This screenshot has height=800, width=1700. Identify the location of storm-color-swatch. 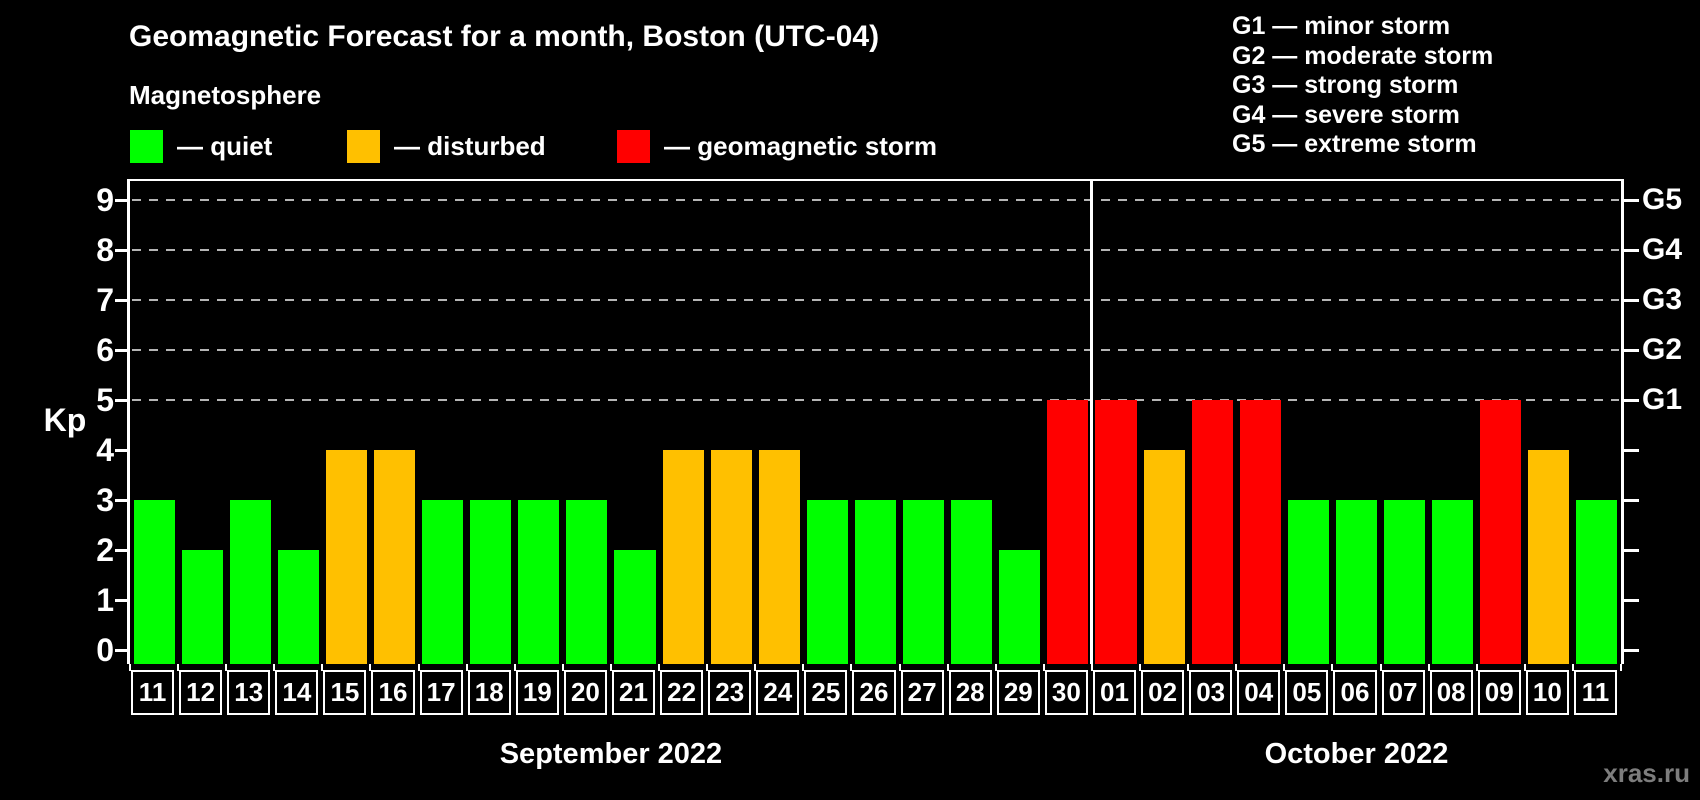
(633, 146).